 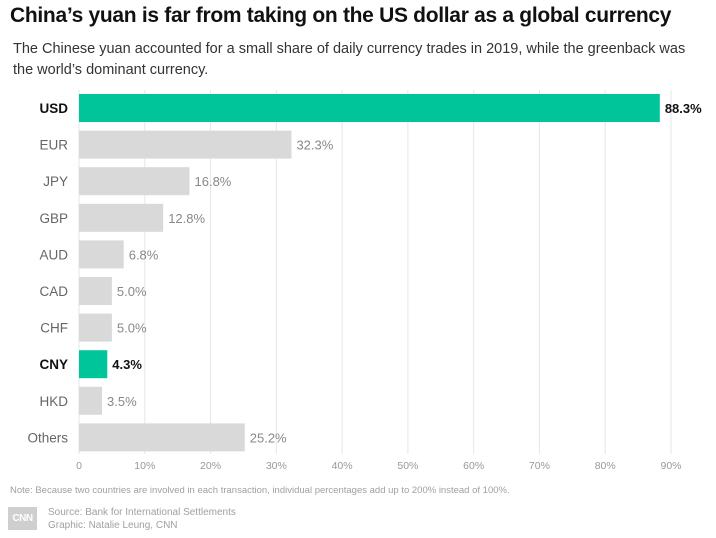 What do you see at coordinates (53, 364) in the screenshot?
I see `category-label: CNY` at bounding box center [53, 364].